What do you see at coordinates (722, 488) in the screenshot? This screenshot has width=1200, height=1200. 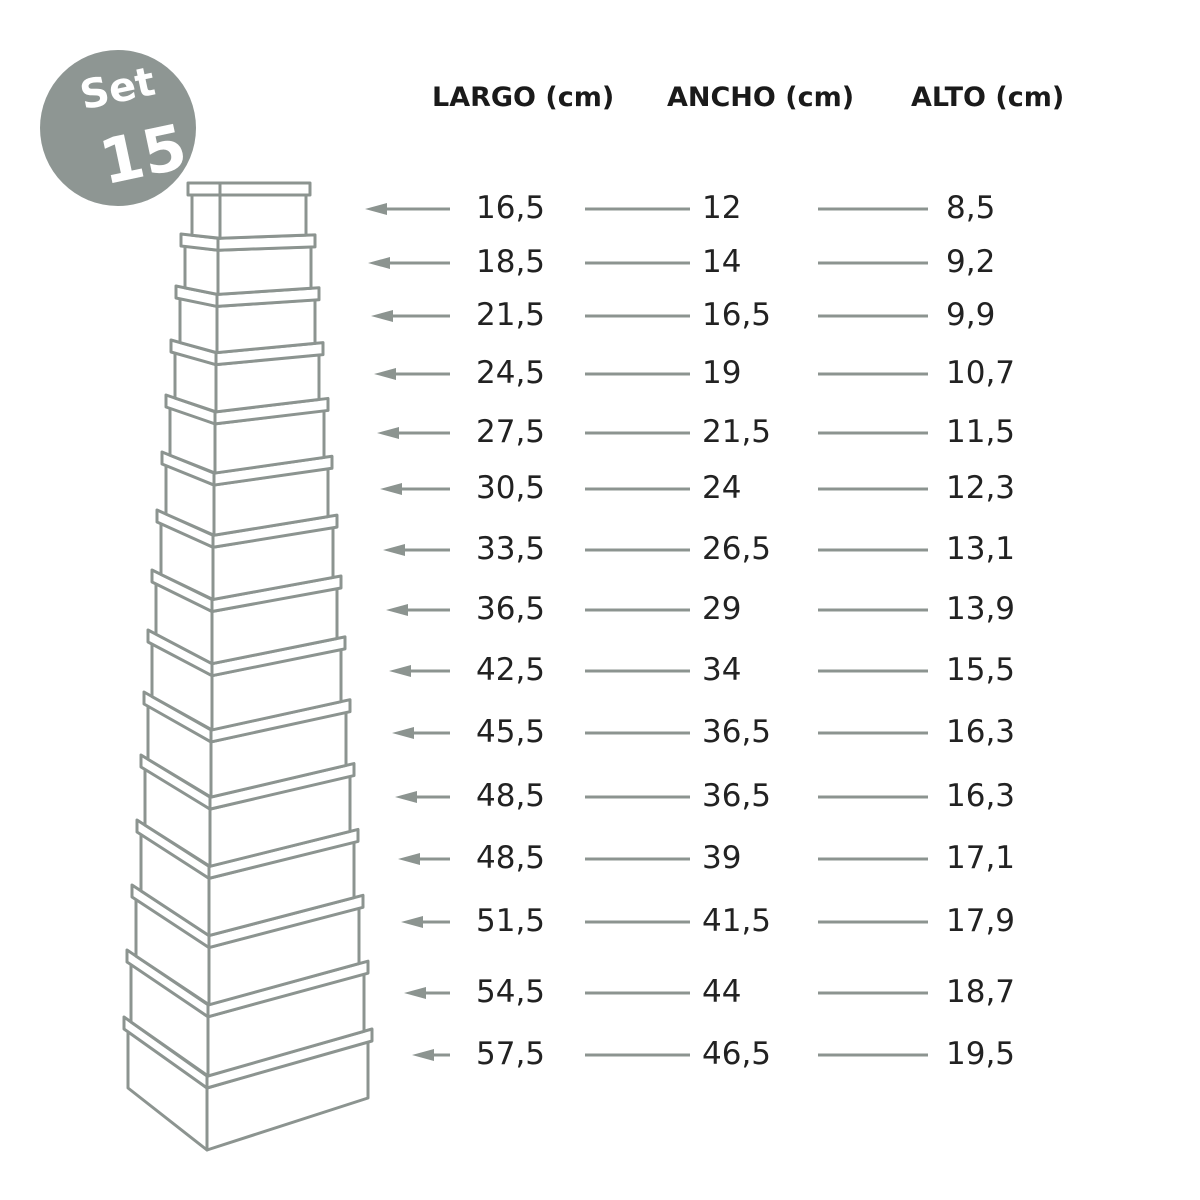 I see `value-ancho: 24` at bounding box center [722, 488].